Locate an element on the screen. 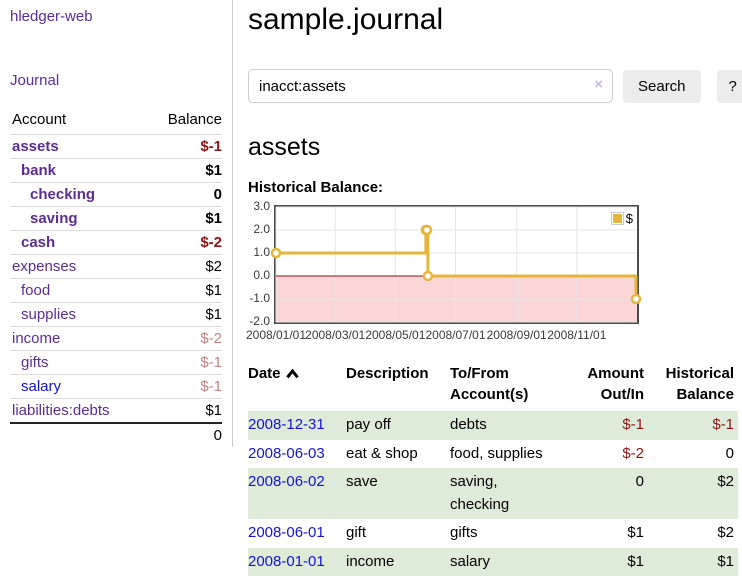 The width and height of the screenshot is (742, 586). account-name-cell: bank is located at coordinates (78, 170).